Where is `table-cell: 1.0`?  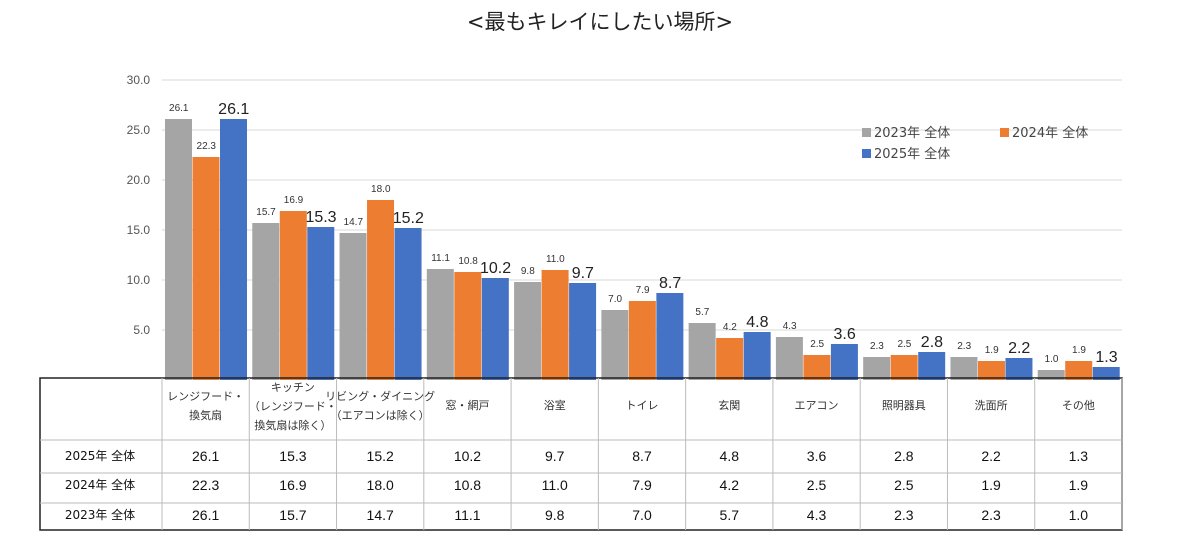
table-cell: 1.0 is located at coordinates (1079, 515).